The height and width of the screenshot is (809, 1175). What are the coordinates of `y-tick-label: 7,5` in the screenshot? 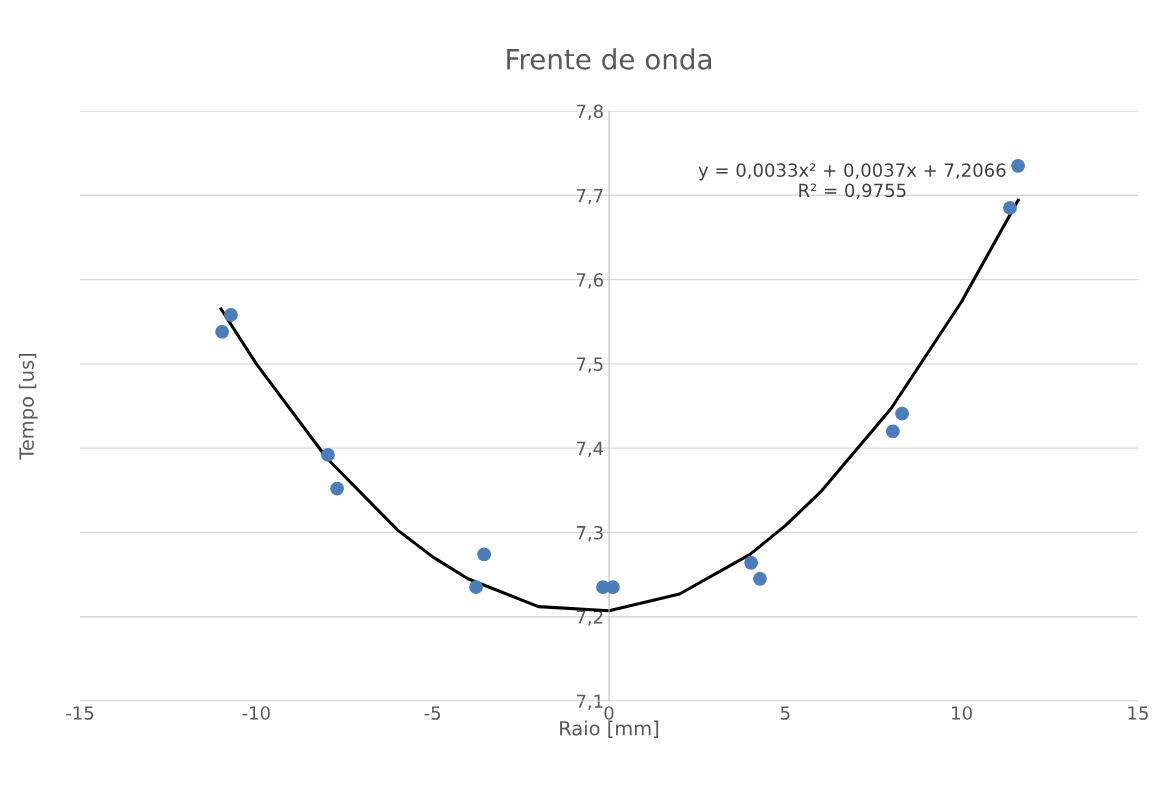 It's located at (589, 365).